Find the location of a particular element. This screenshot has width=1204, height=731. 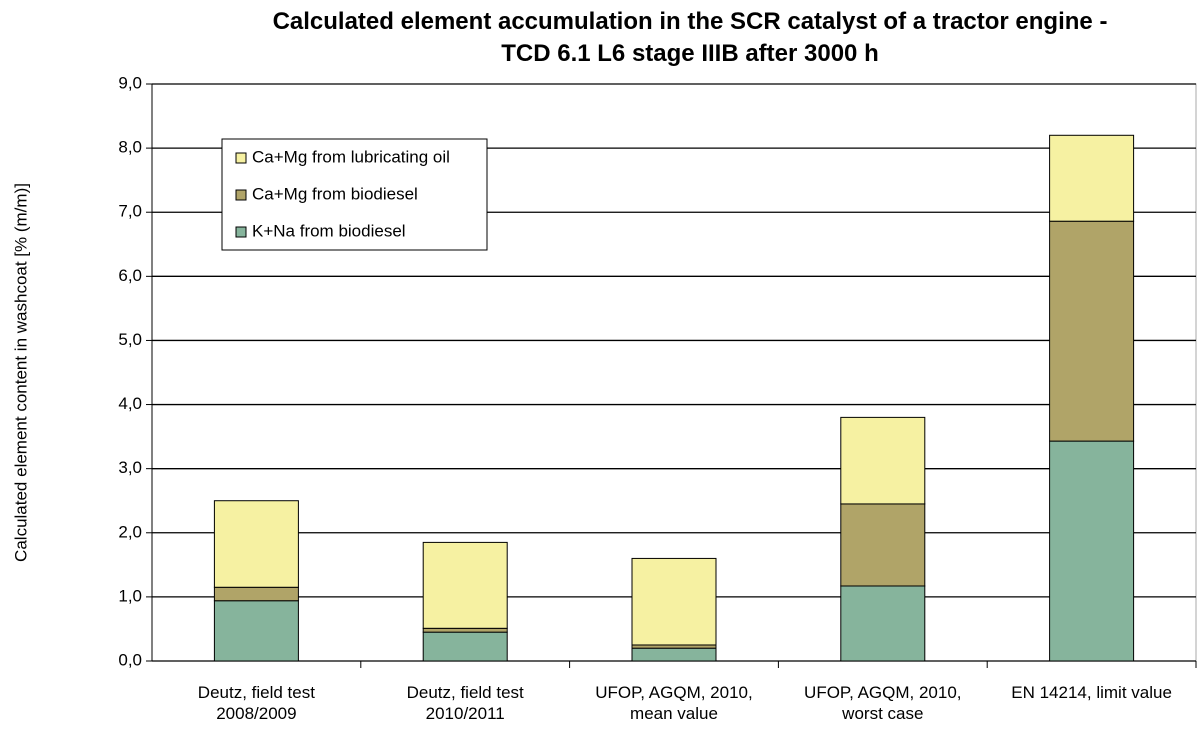

x-tick-label: Deutz, field test 2008/2009 is located at coordinates (256, 703).